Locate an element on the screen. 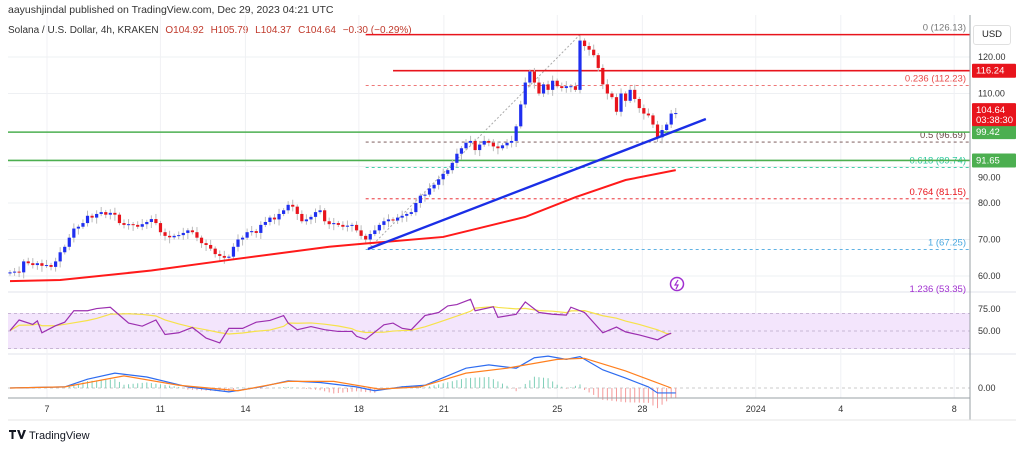  symbol-name: Solana / U.S. Dollar, 4h, KRAKEN is located at coordinates (83, 30).